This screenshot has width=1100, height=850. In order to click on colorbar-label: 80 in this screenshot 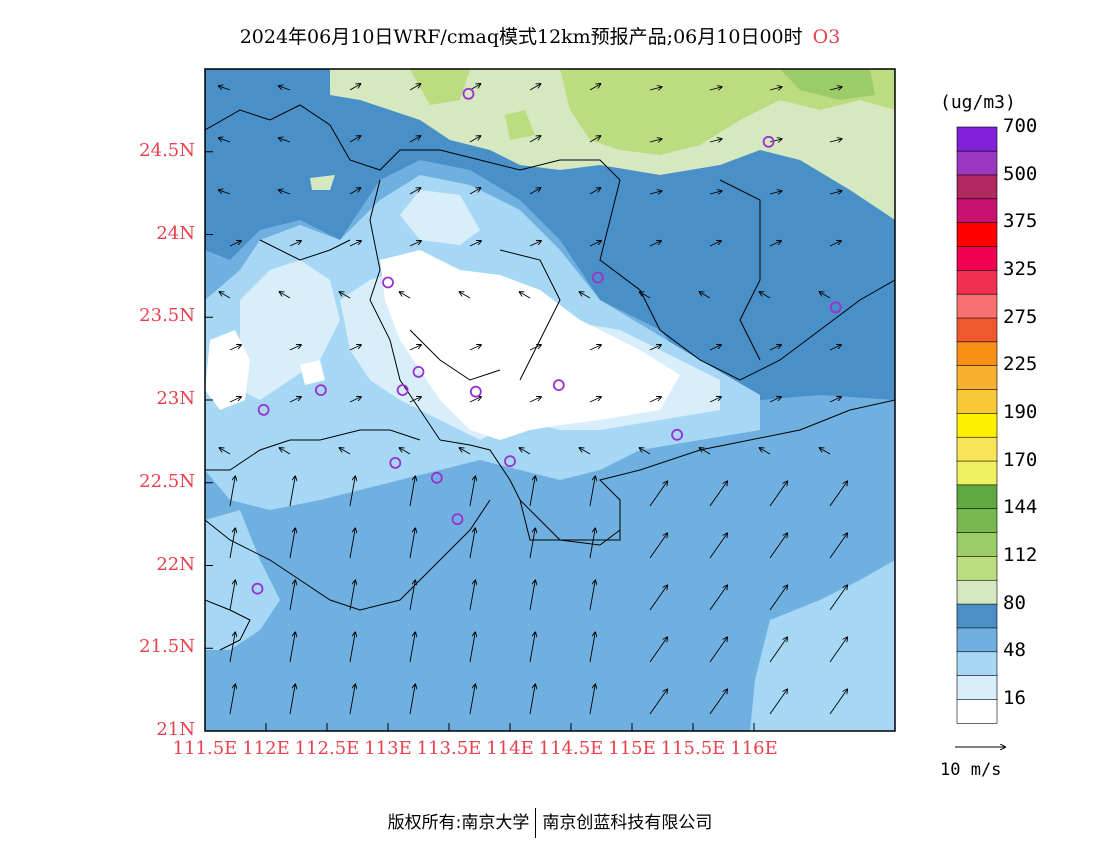, I will do `click(1014, 602)`.